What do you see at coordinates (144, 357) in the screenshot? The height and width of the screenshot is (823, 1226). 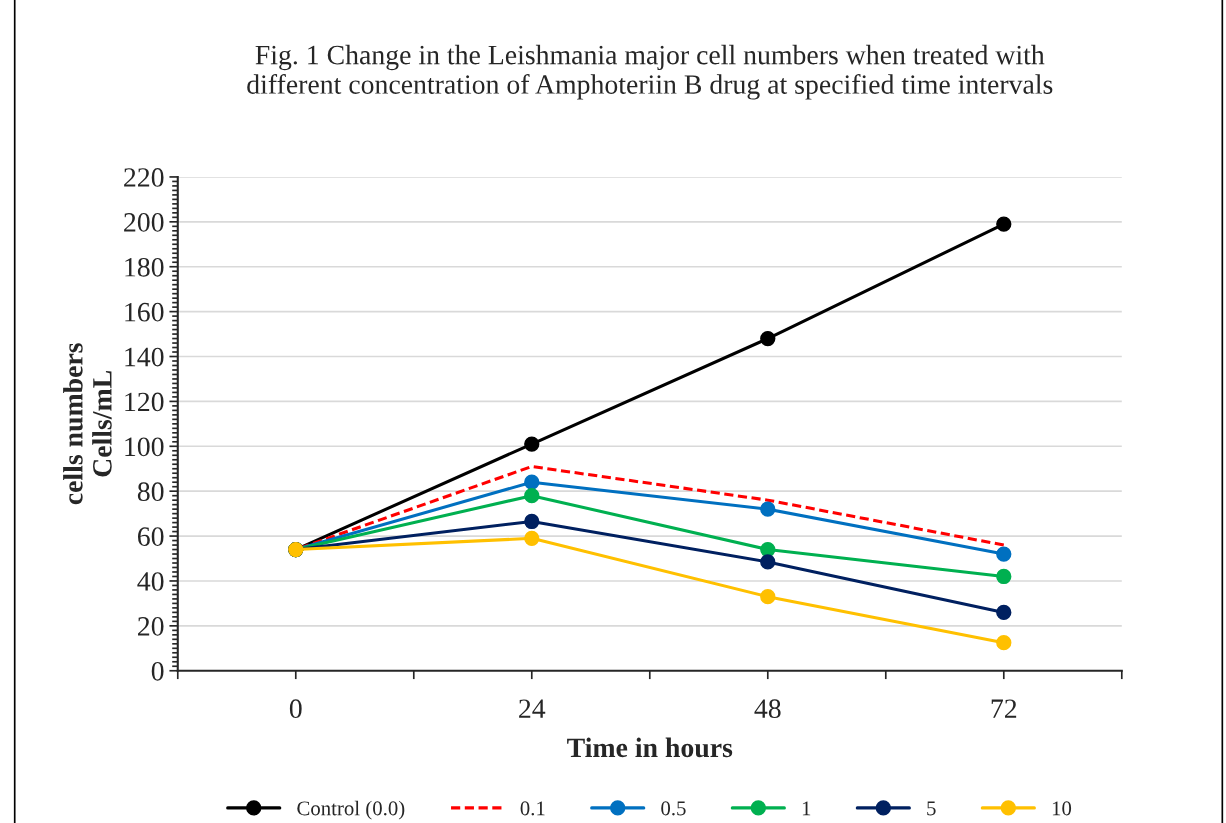 I see `y-tick-label: 140` at bounding box center [144, 357].